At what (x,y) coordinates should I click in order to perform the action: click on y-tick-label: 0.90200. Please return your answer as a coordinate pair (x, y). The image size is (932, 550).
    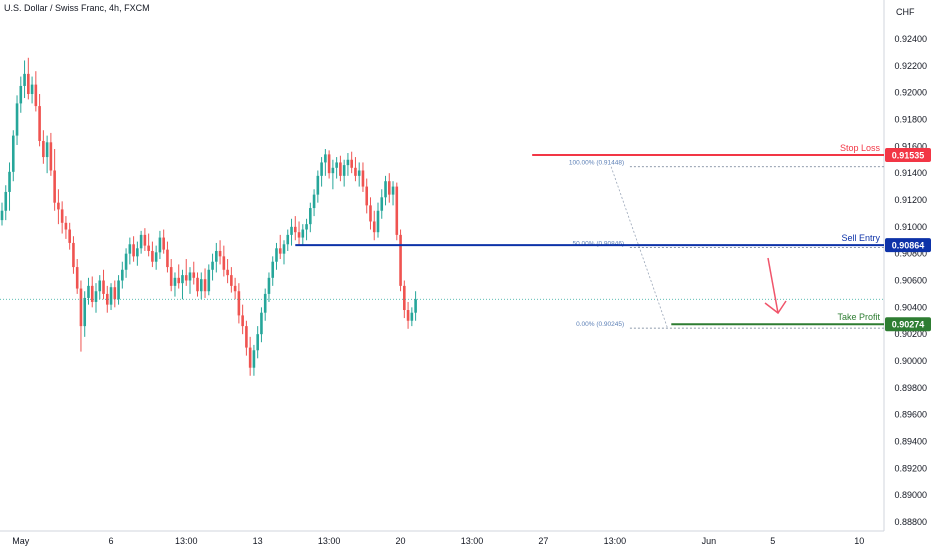
    Looking at the image, I should click on (910, 334).